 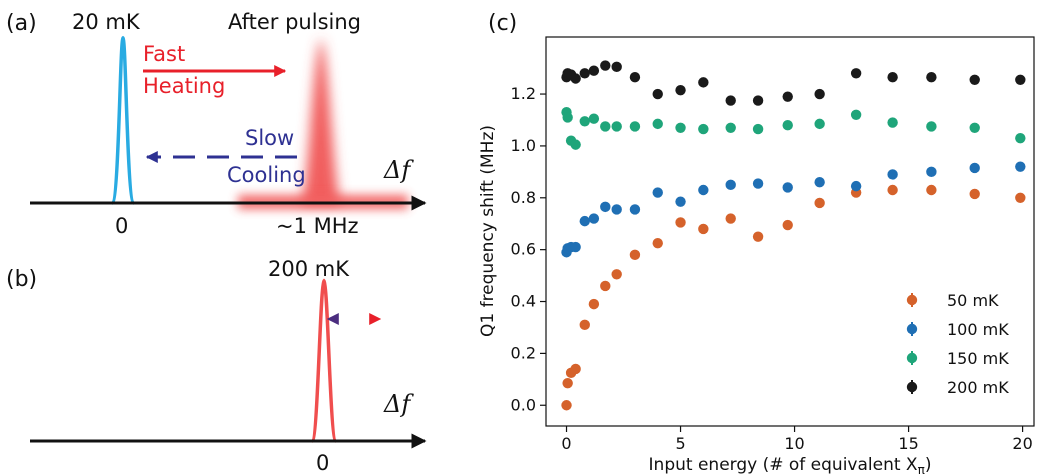 What do you see at coordinates (106, 22) in the screenshot?
I see `cold-peak-label: 20 mK` at bounding box center [106, 22].